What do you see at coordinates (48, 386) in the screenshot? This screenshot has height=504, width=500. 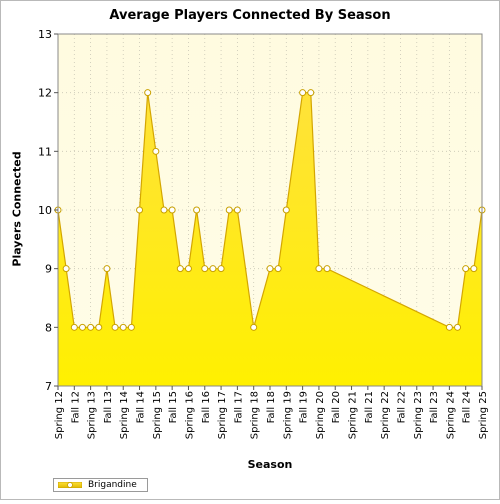 I see `y-tick-label: 7` at bounding box center [48, 386].